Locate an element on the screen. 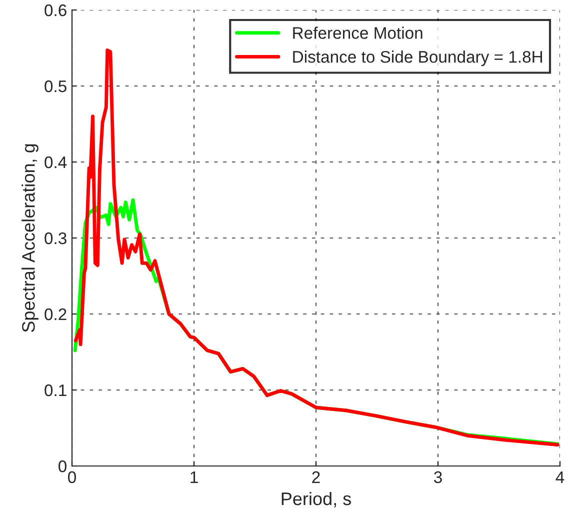 This screenshot has height=531, width=568. x-axis-title: Period, s is located at coordinates (316, 500).